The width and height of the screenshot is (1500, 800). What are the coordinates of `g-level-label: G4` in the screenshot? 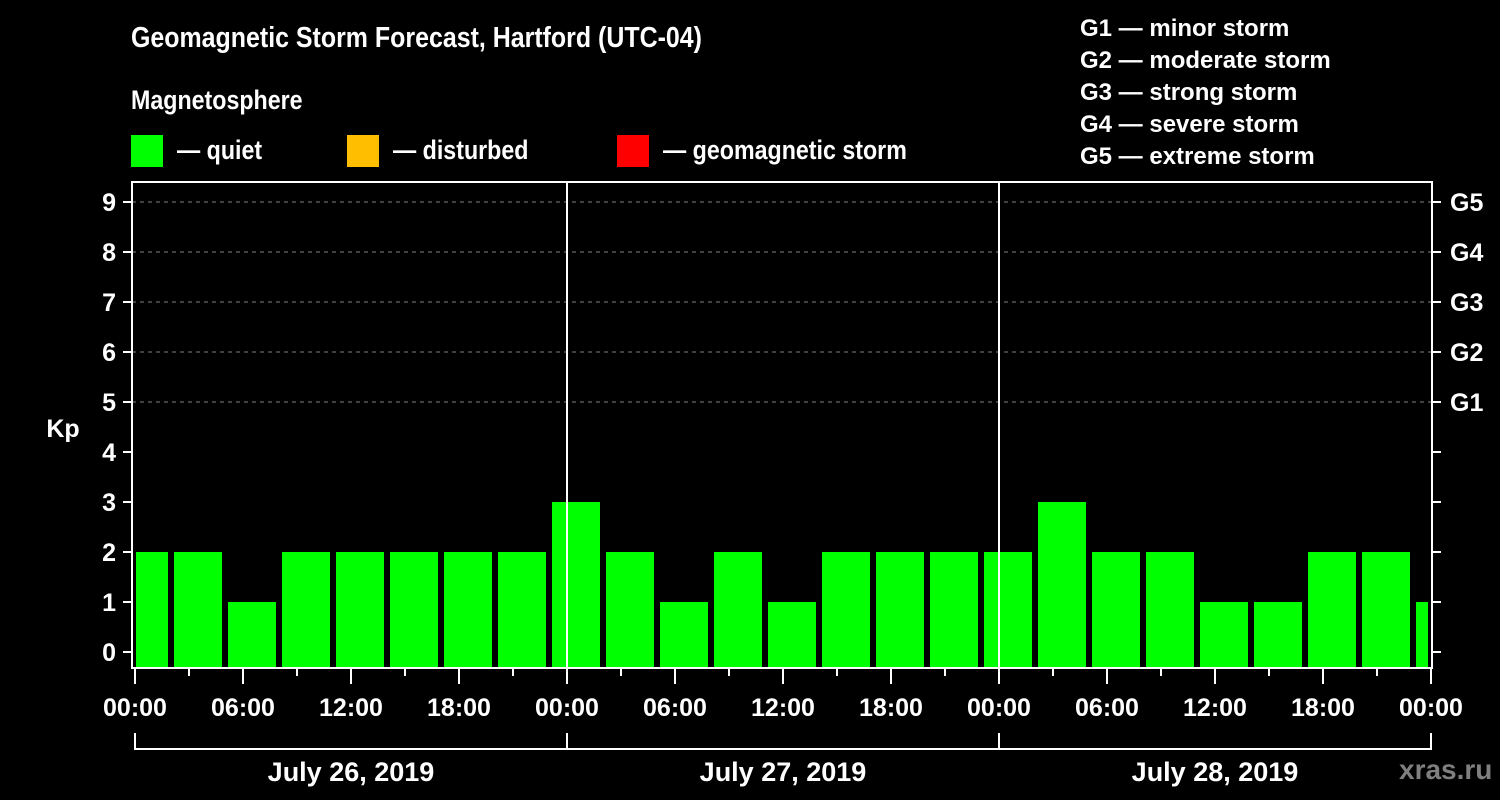 It's located at (1466, 253).